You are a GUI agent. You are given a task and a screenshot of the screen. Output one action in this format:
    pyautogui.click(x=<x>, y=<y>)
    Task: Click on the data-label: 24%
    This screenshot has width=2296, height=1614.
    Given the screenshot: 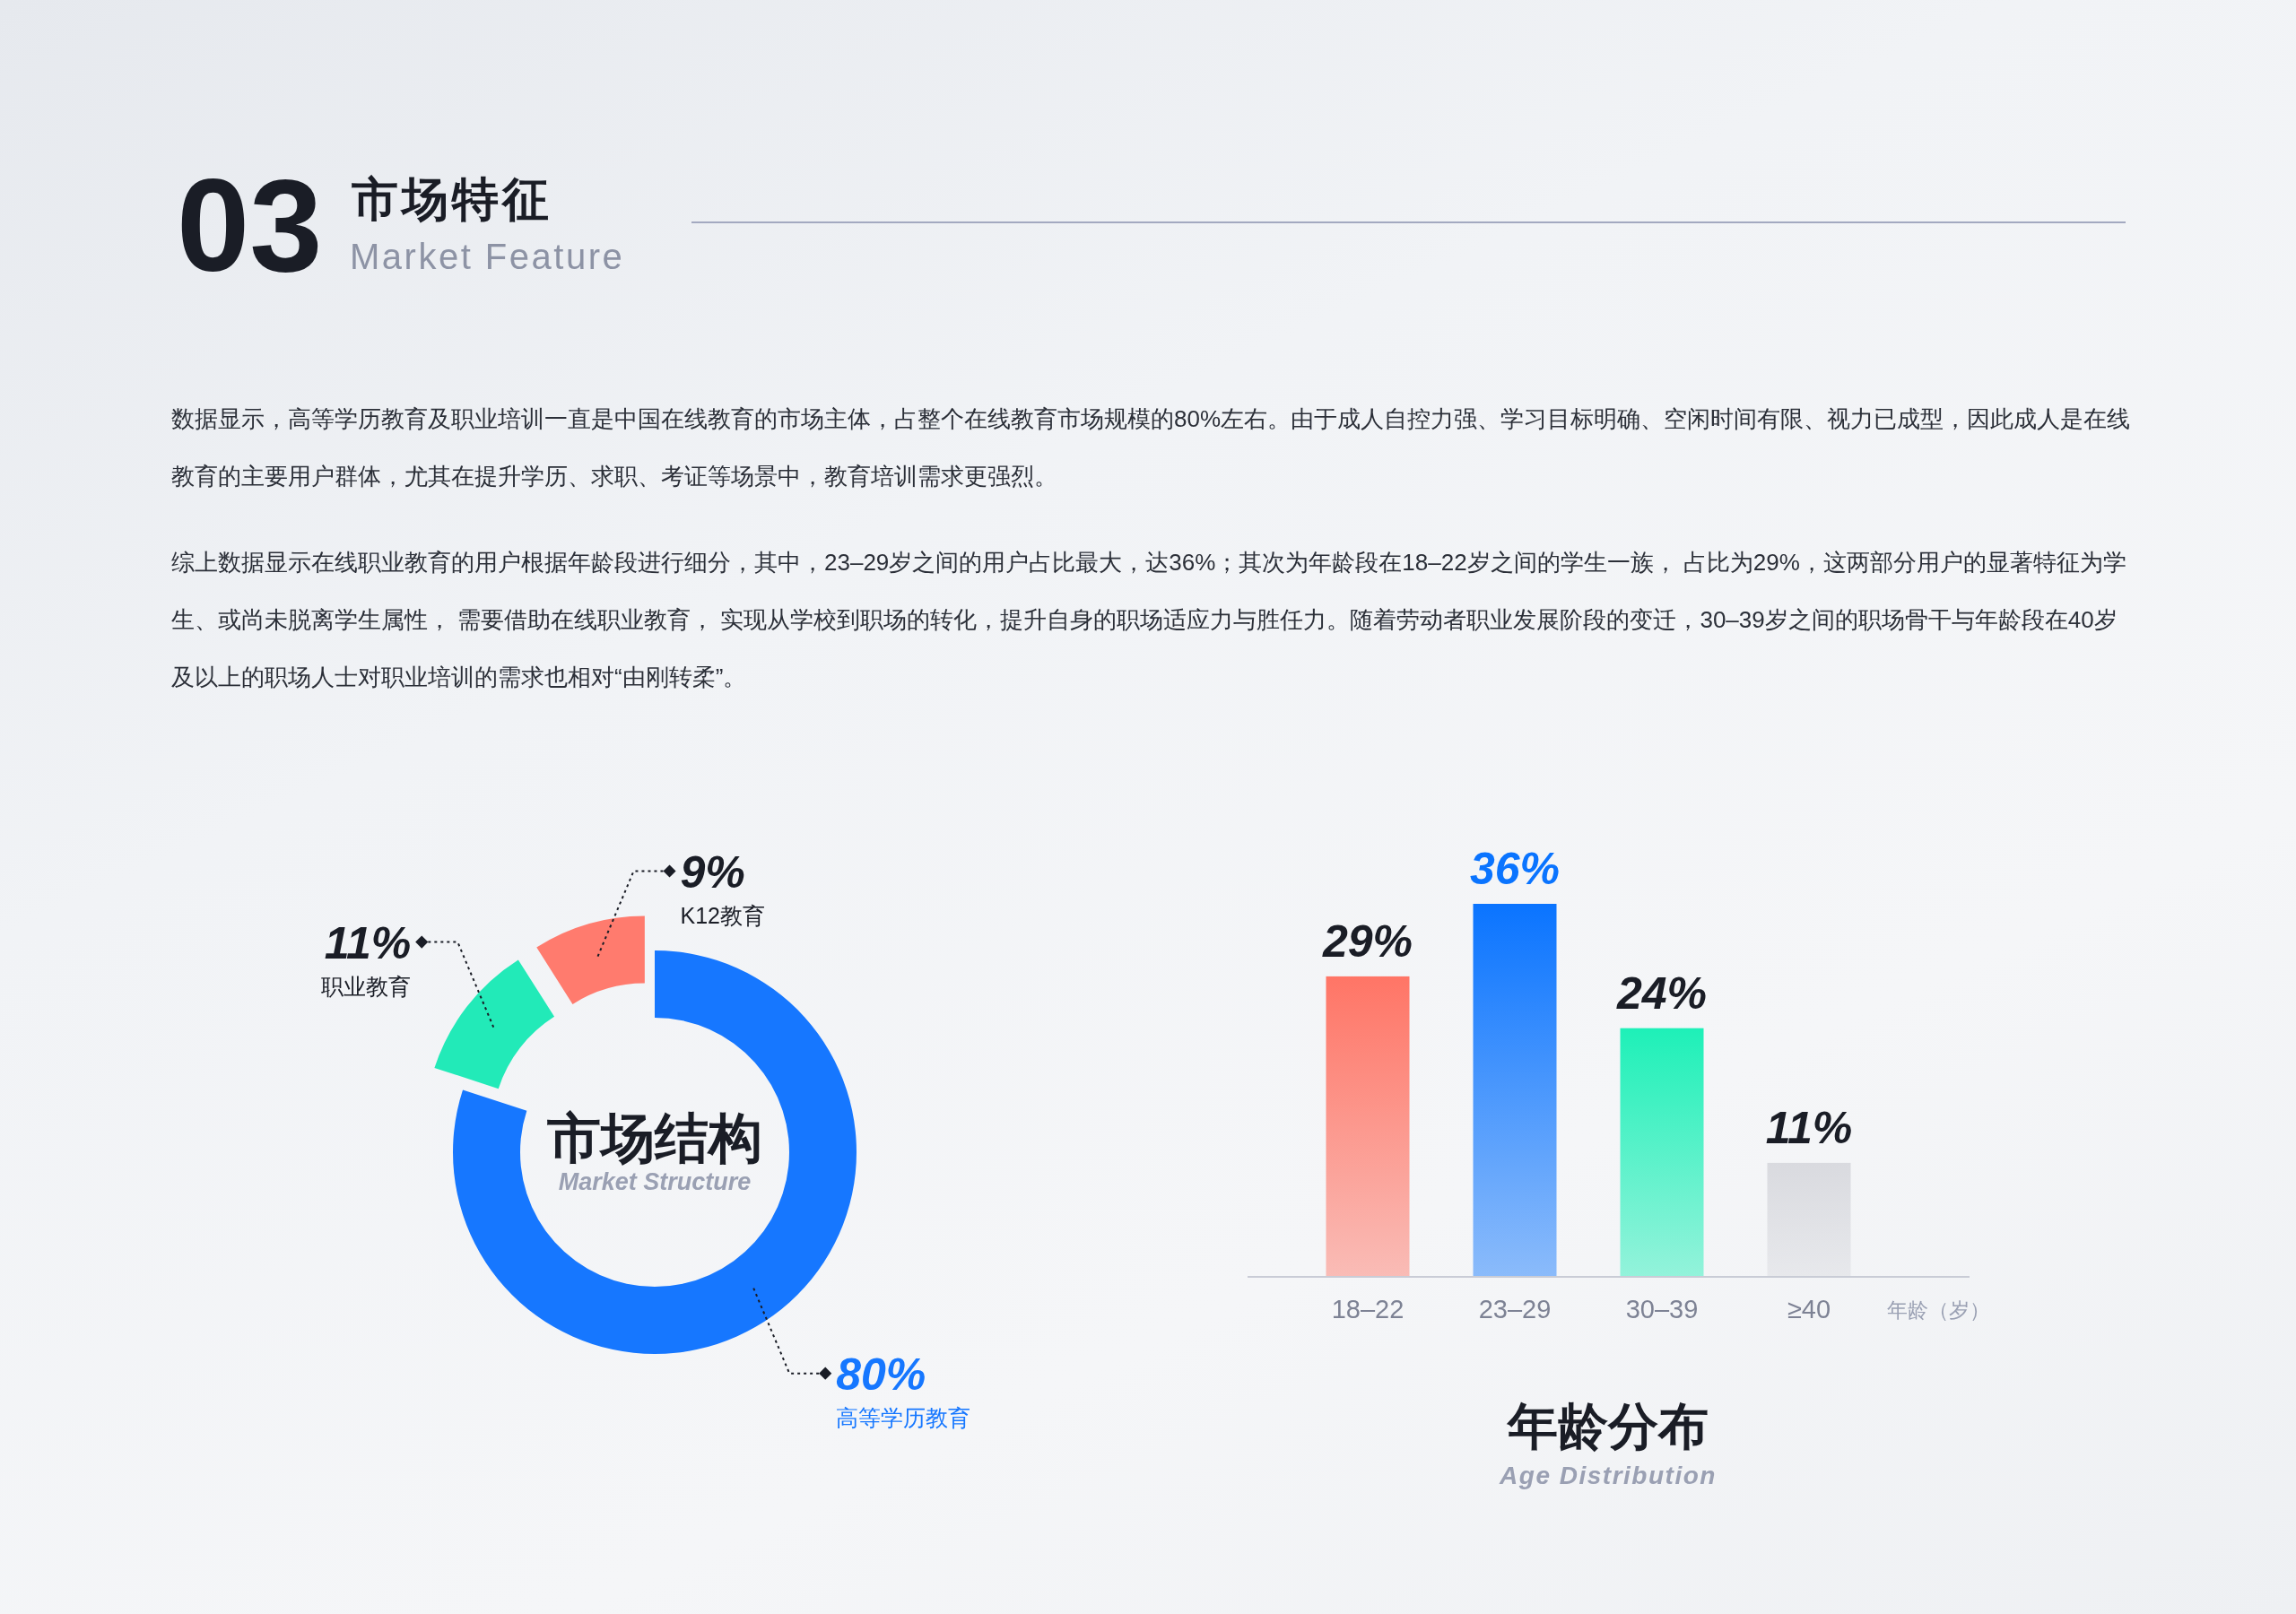 What is the action you would take?
    pyautogui.click(x=1661, y=993)
    